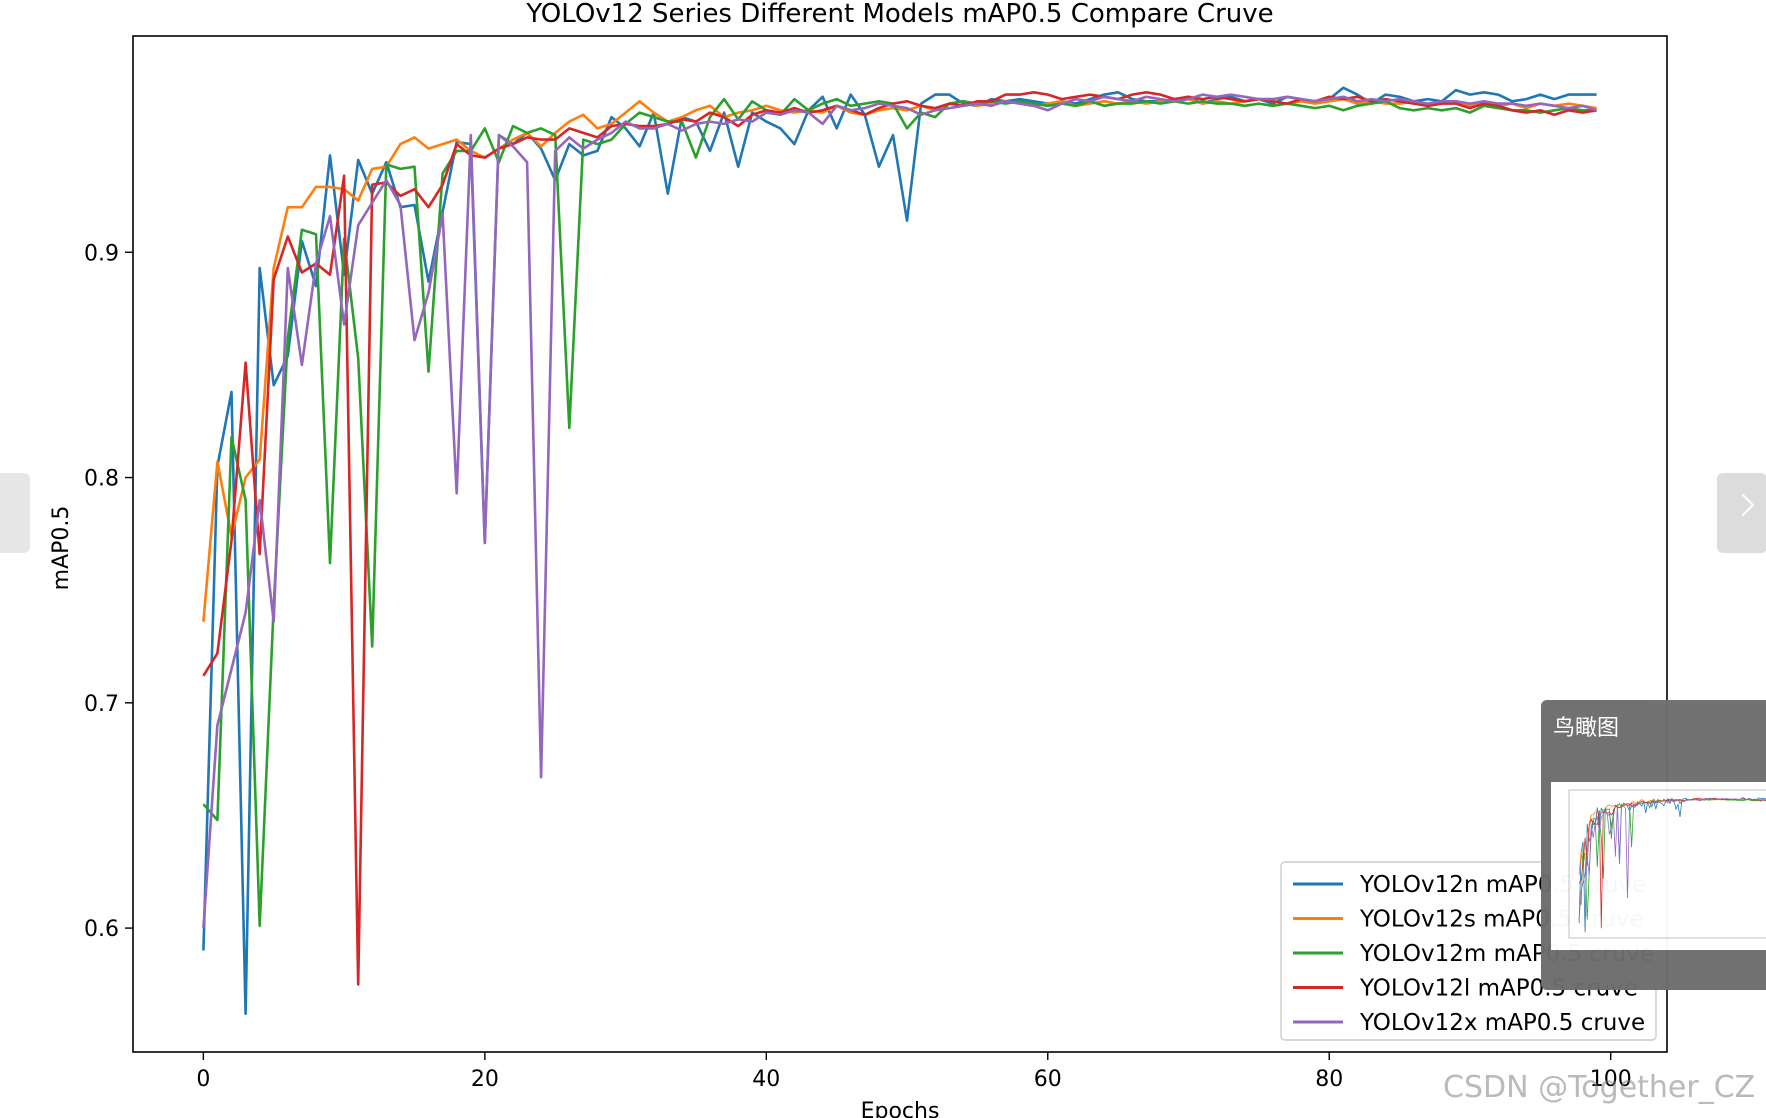  Describe the element at coordinates (101, 479) in the screenshot. I see `y-tick-label: 0.8` at that location.